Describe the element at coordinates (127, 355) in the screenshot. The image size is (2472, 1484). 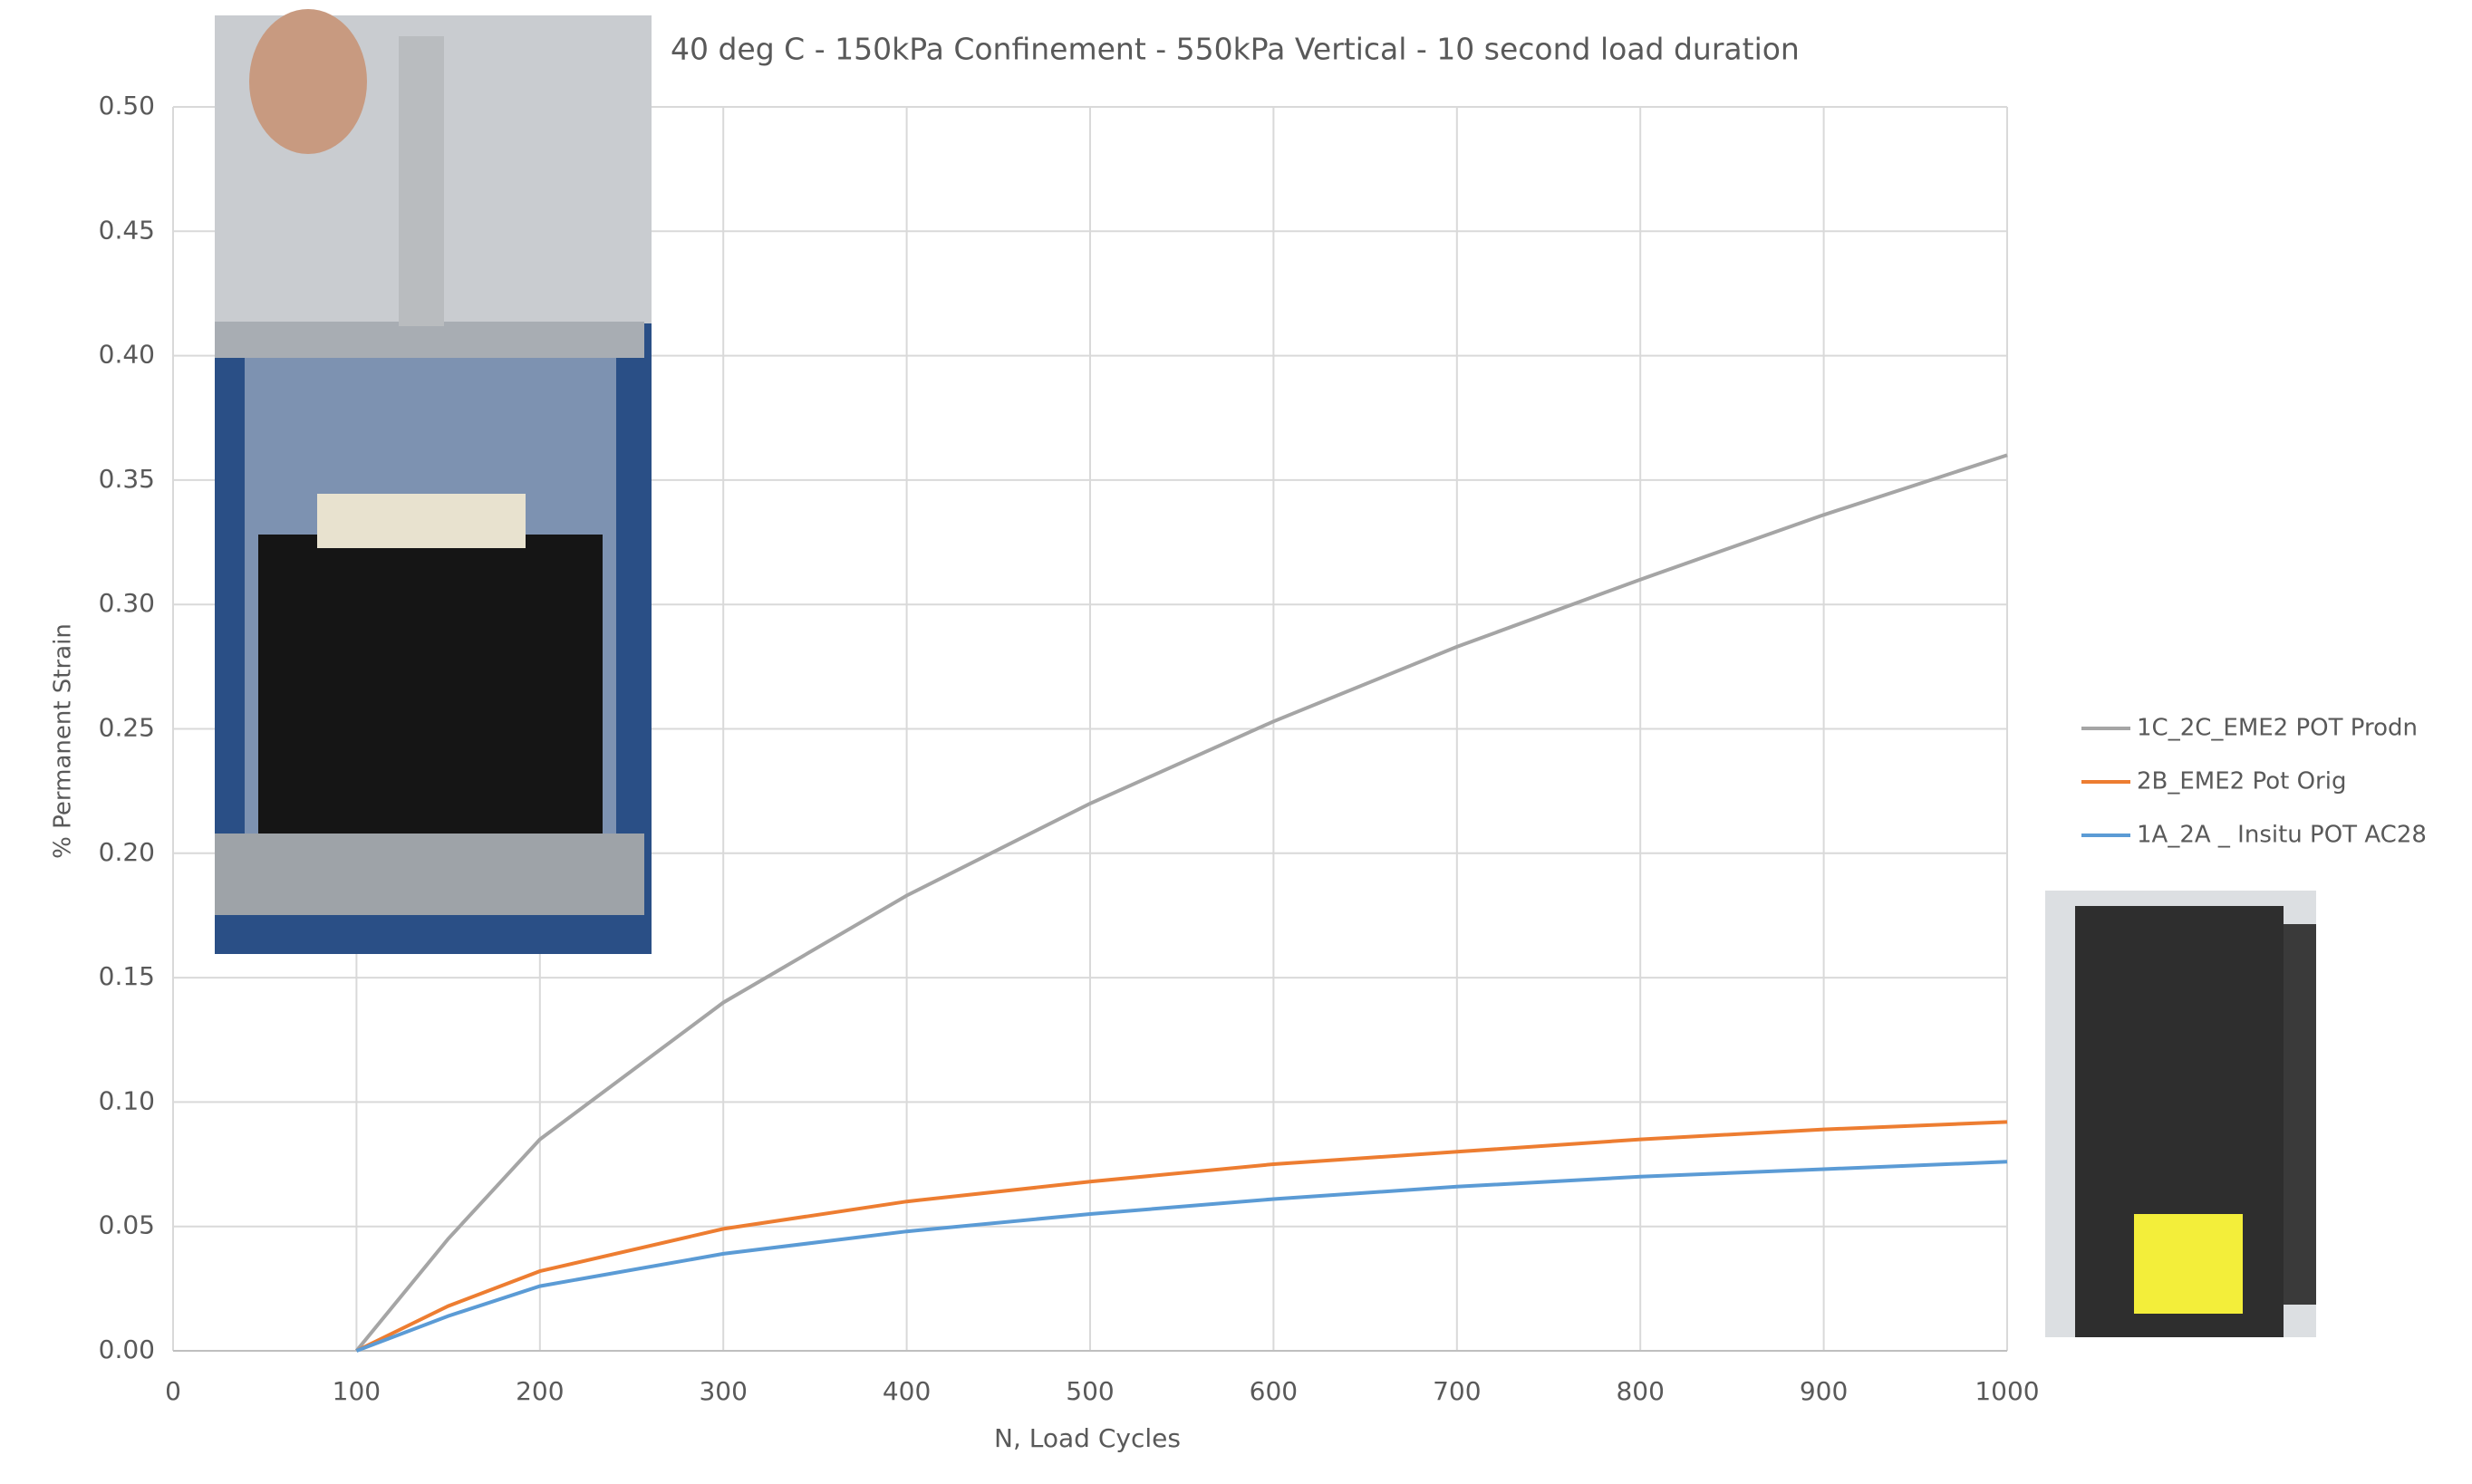
I see `y-tick-label: 0.40` at that location.